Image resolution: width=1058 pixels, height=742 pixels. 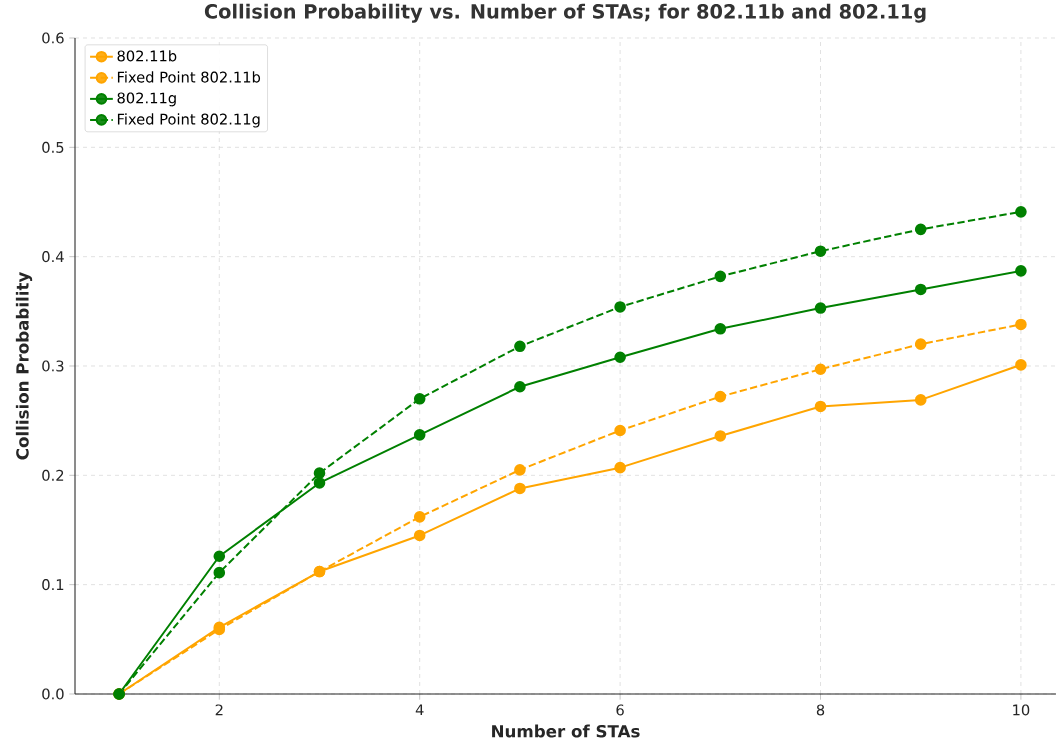 I want to click on chart-title: Collision Probability vs. Number of STAs; for 802.11b and 802.11g, so click(x=565, y=13).